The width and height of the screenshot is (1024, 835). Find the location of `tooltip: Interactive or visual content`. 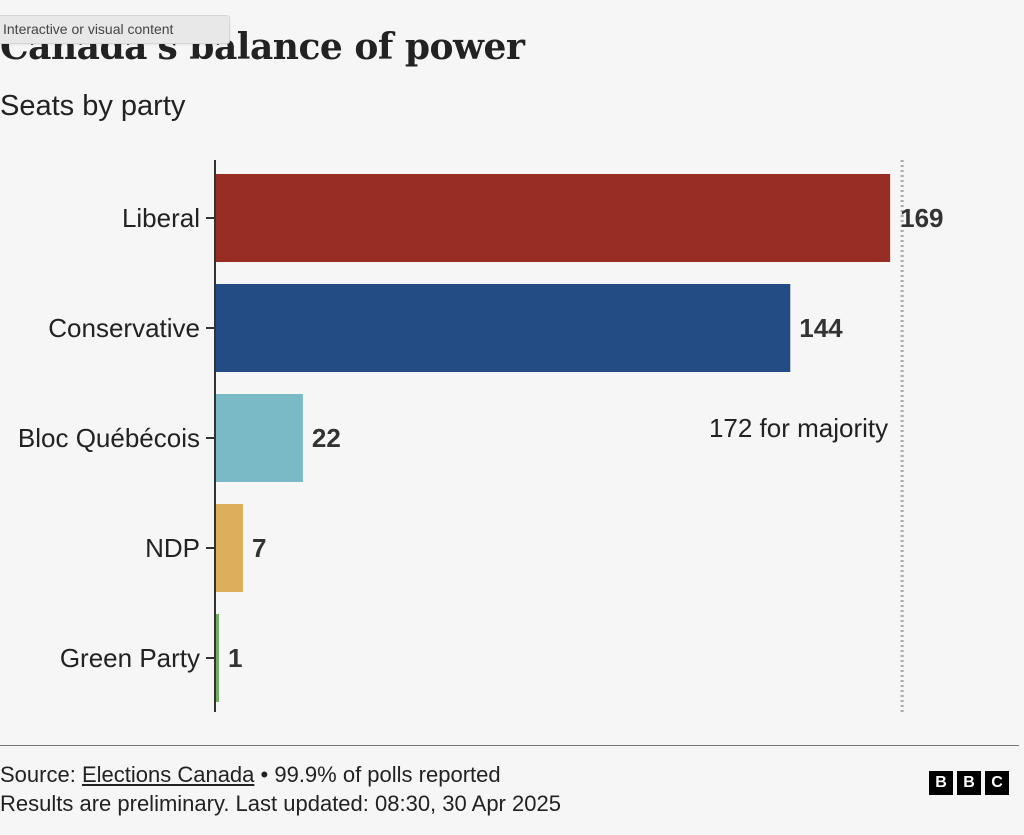

tooltip: Interactive or visual content is located at coordinates (115, 29).